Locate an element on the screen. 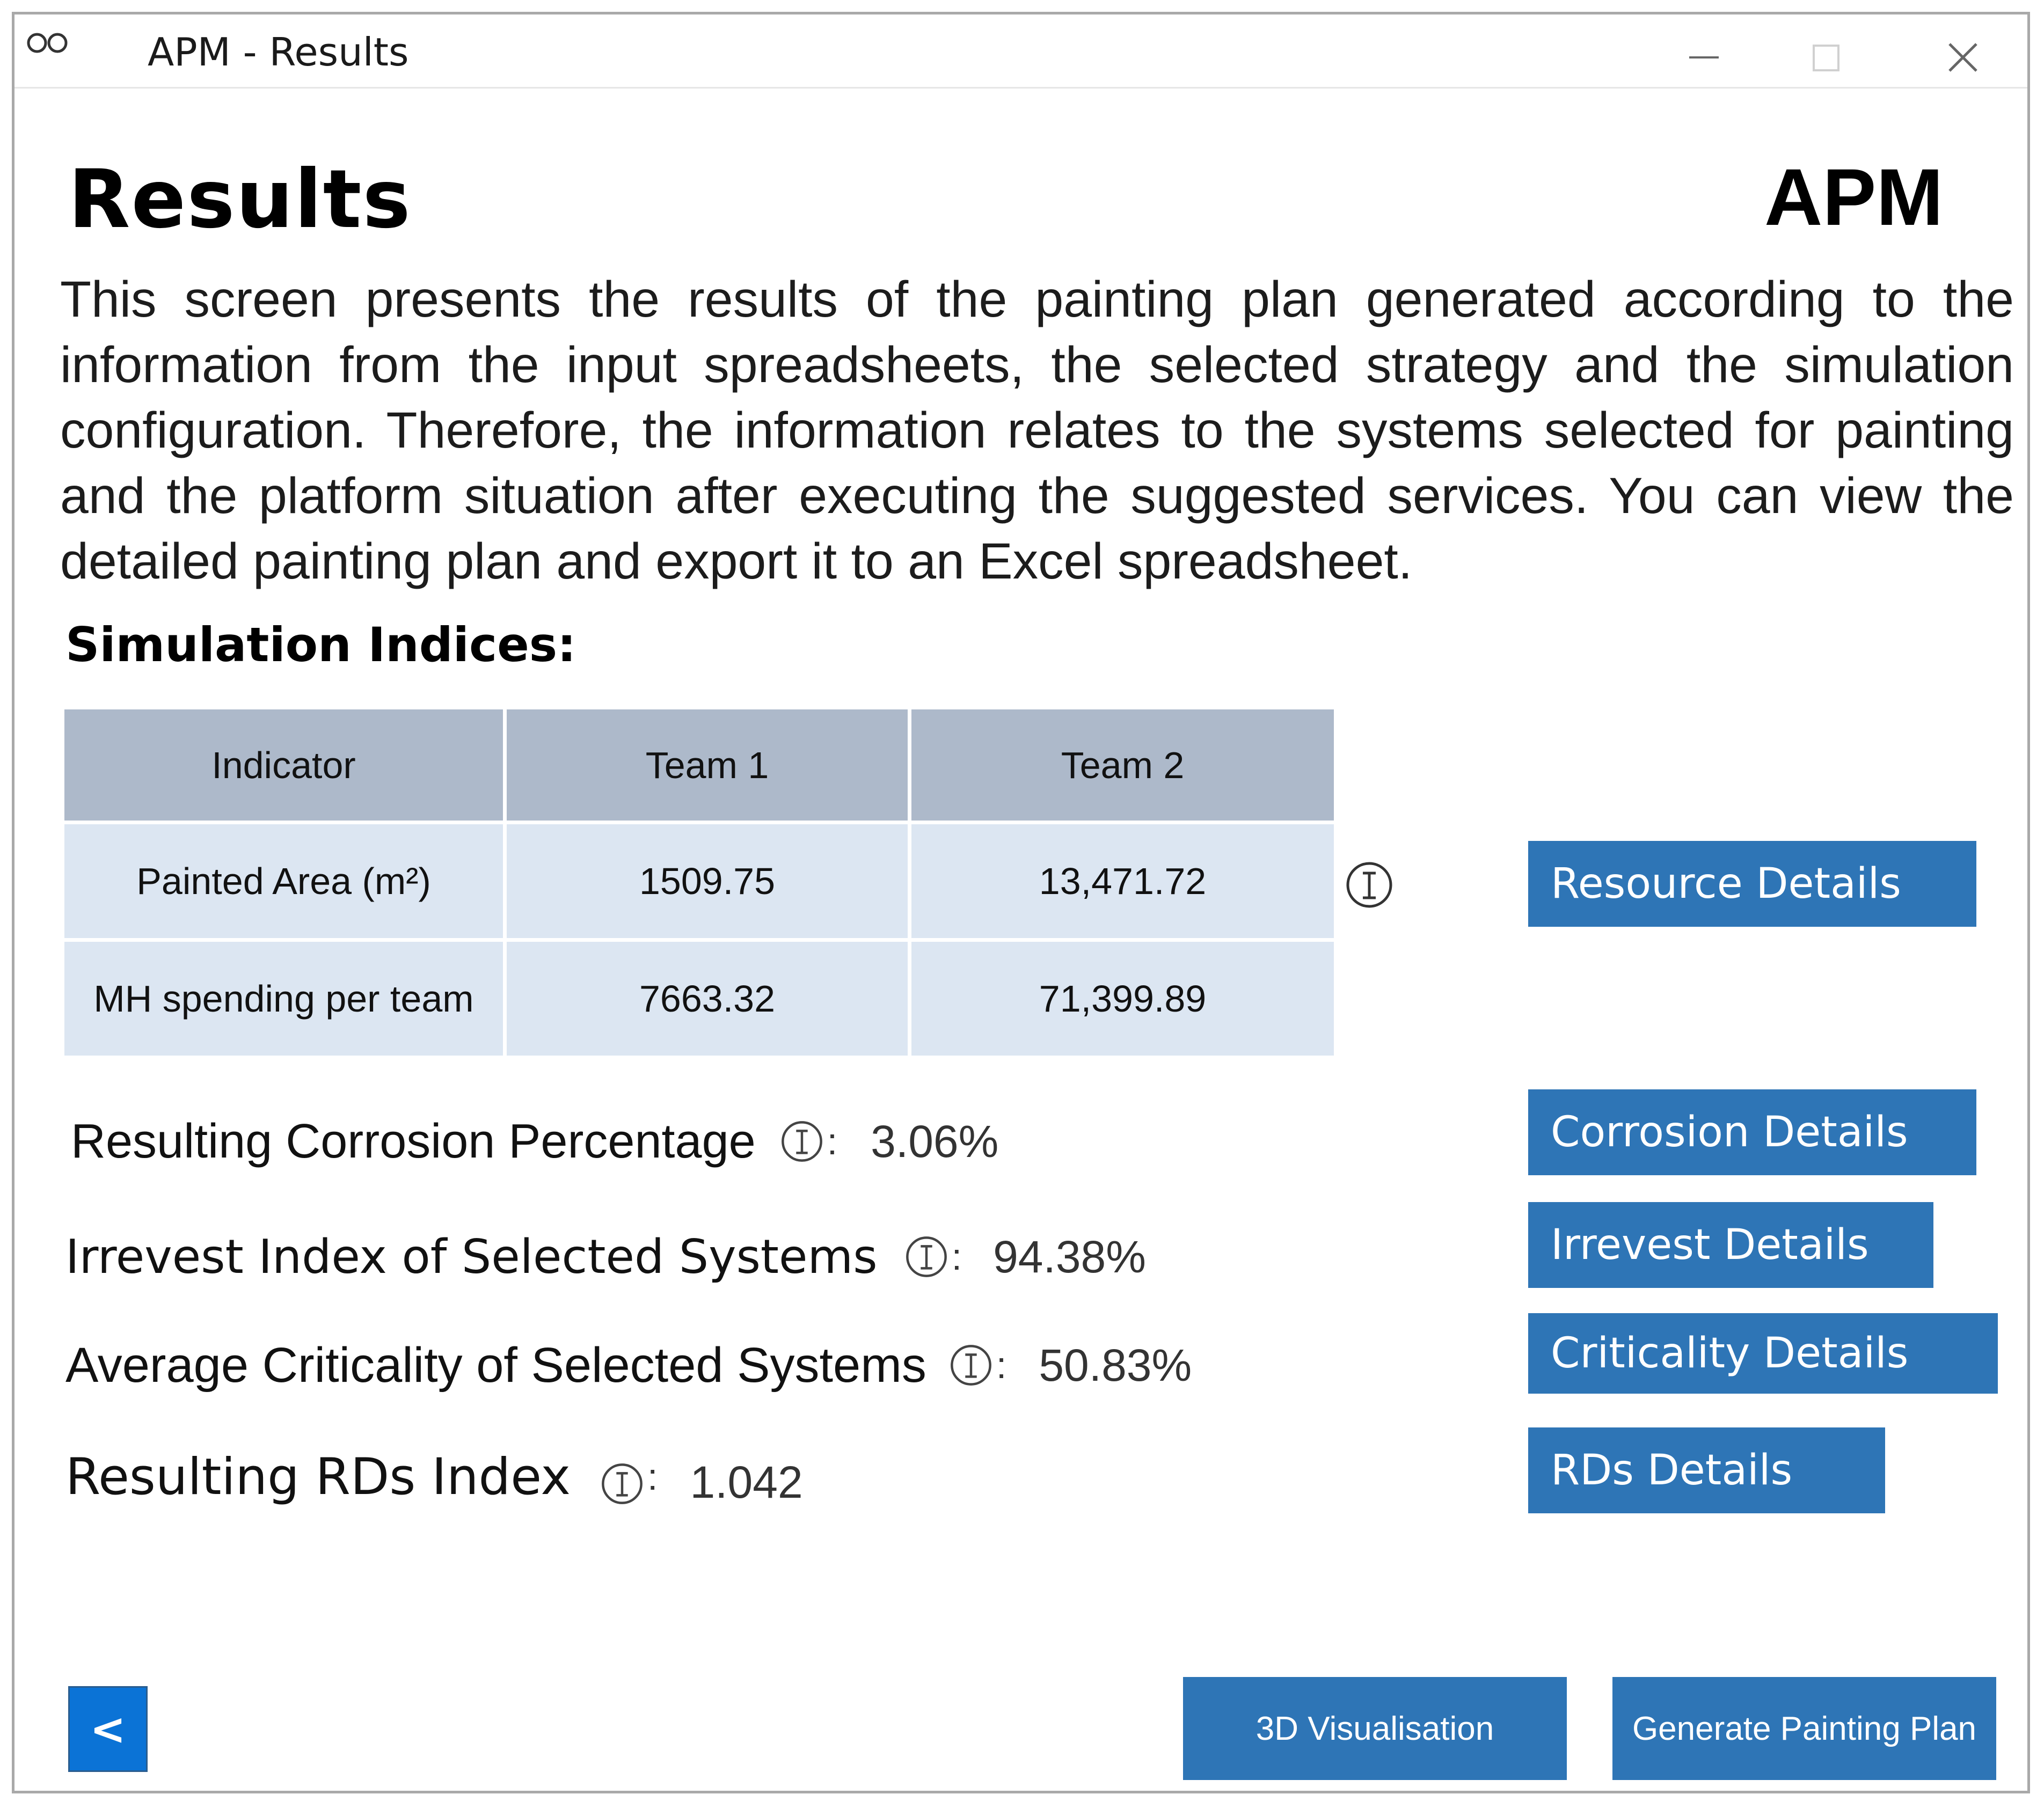 The height and width of the screenshot is (1809, 2044). minimize-button is located at coordinates (1710, 57).